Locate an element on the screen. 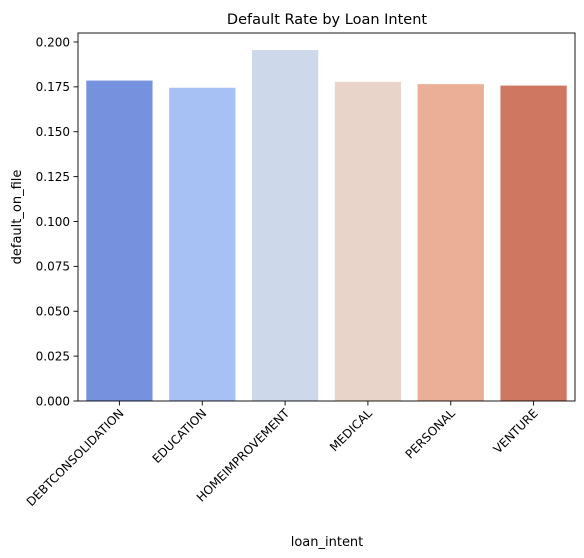 Image resolution: width=584 pixels, height=558 pixels. bar-debtconsolidation is located at coordinates (119, 240).